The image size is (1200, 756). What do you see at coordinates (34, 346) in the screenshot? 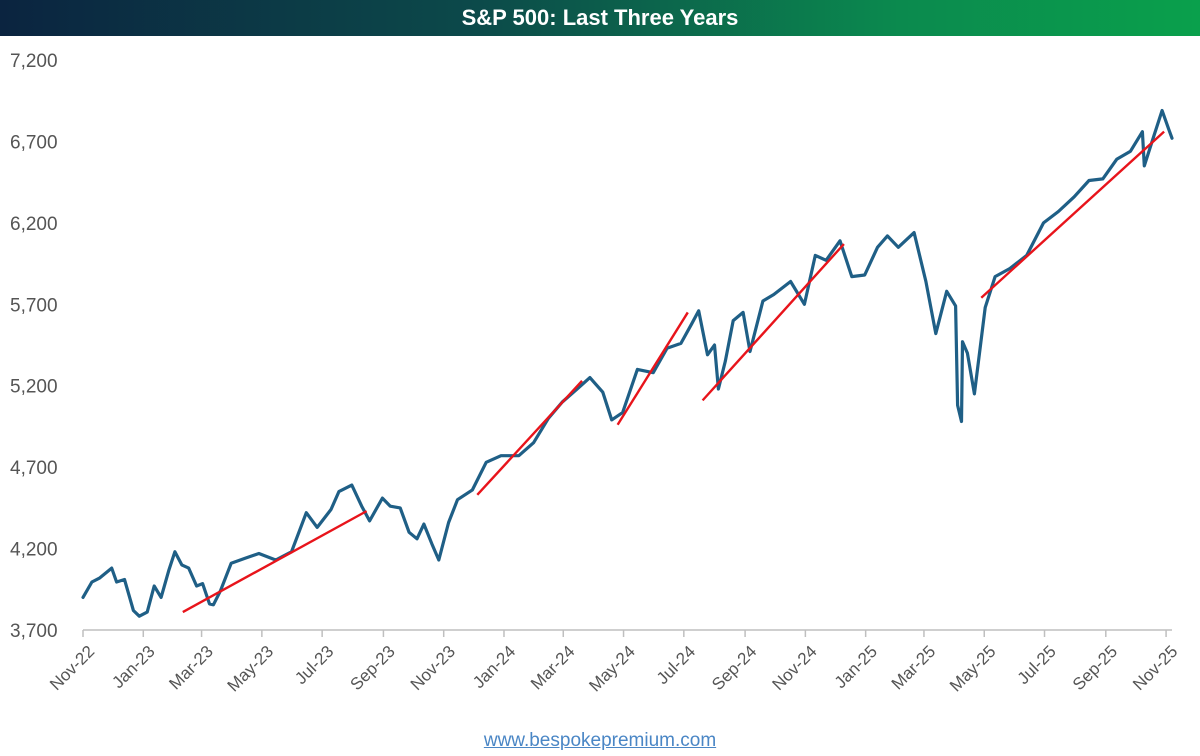
I see `y-axis-ticks: 3,700 4,200 4,700 5,200 5,700 6,200 6,700 7,200` at bounding box center [34, 346].